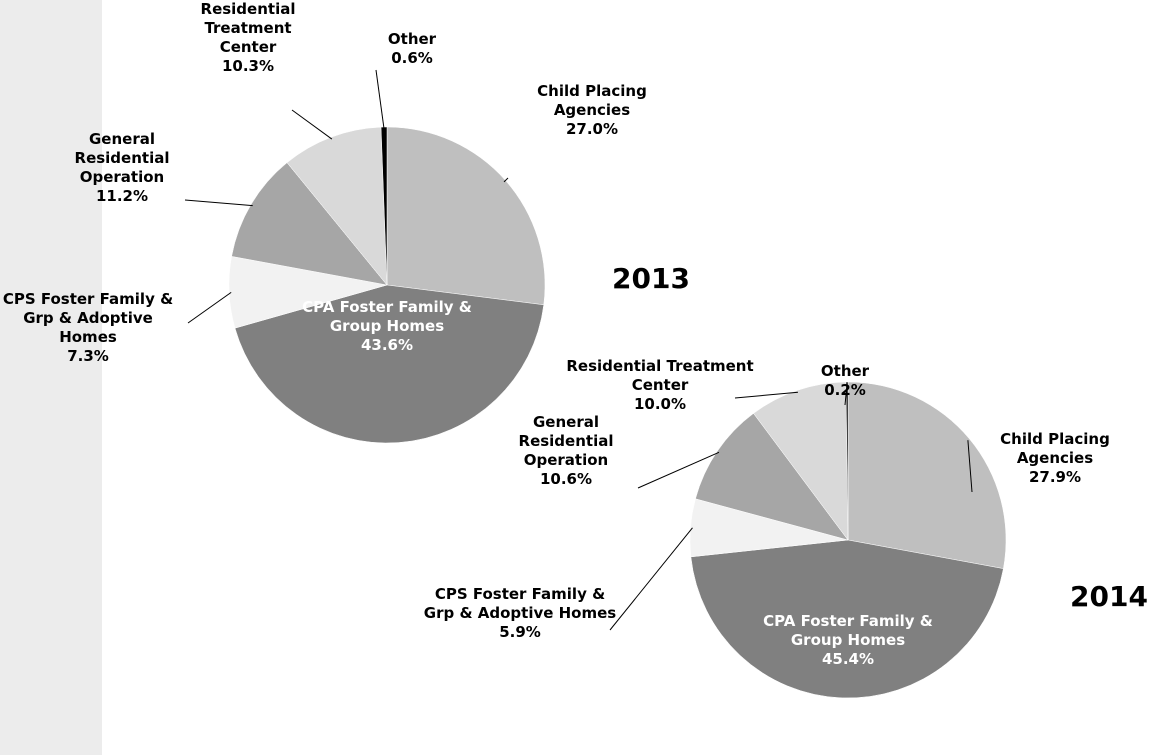  What do you see at coordinates (1055, 477) in the screenshot?
I see `value-label: 27.9%` at bounding box center [1055, 477].